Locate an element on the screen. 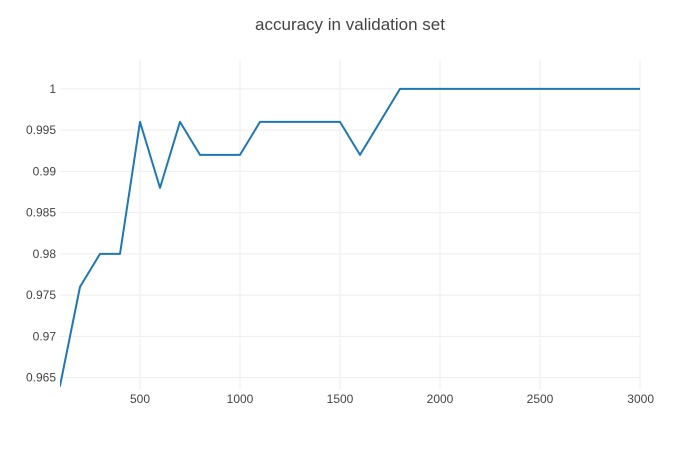 This screenshot has height=450, width=700. x-tick-label: 500 is located at coordinates (140, 399).